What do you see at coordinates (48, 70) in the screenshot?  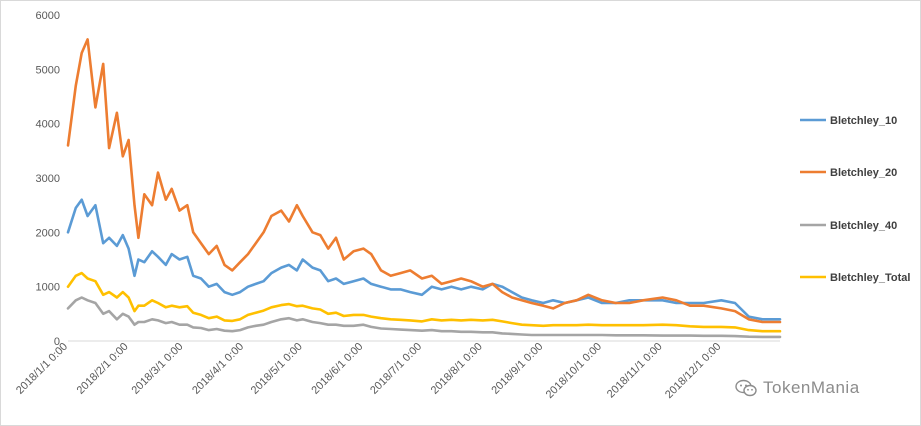 I see `y-tick-label: 5000` at bounding box center [48, 70].